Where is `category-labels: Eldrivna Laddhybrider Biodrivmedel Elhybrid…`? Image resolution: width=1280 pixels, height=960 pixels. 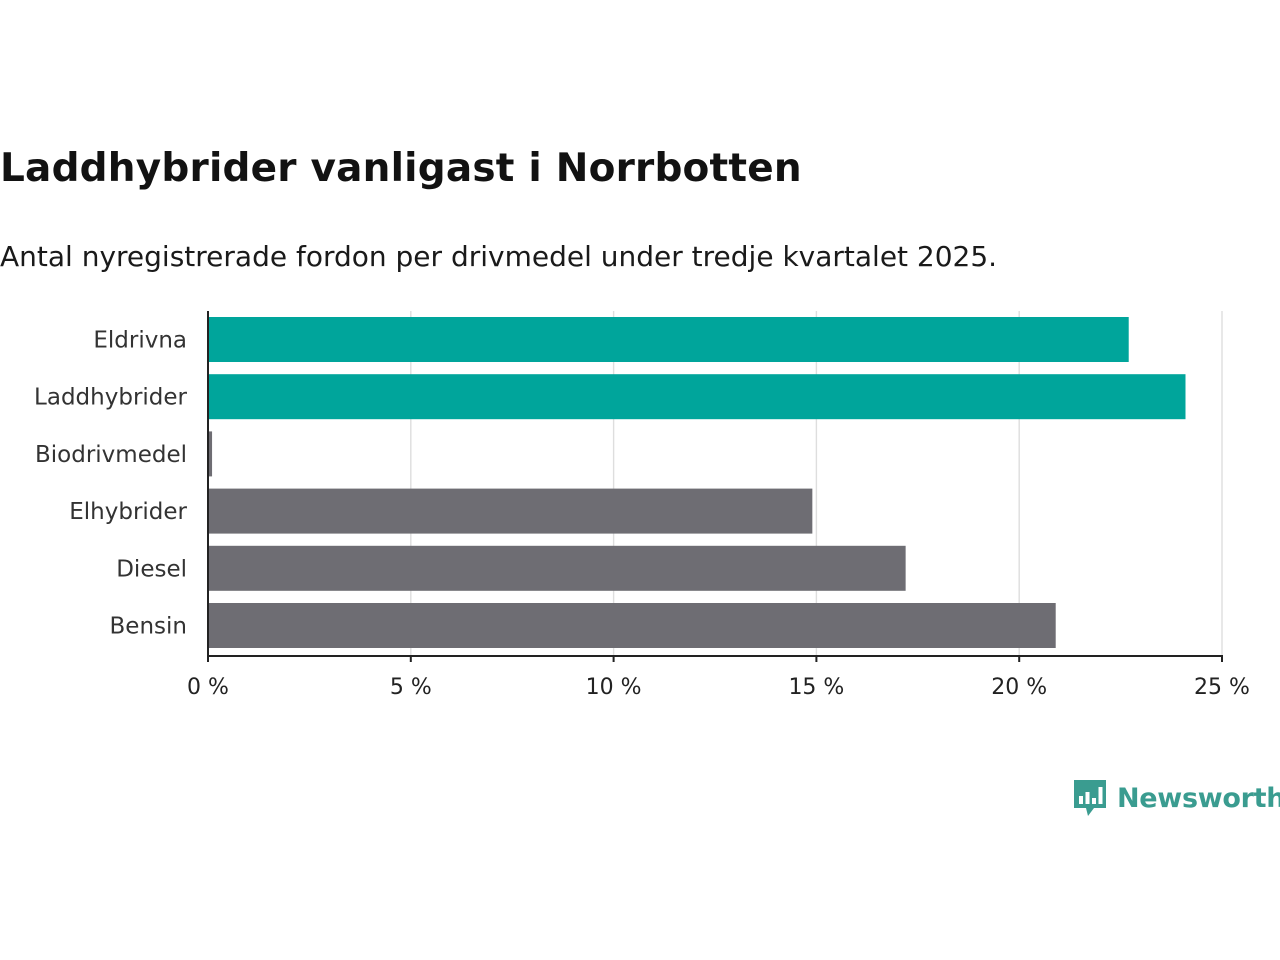
category-labels: Eldrivna Laddhybrider Biodrivmedel Elhybrid… is located at coordinates (110, 484).